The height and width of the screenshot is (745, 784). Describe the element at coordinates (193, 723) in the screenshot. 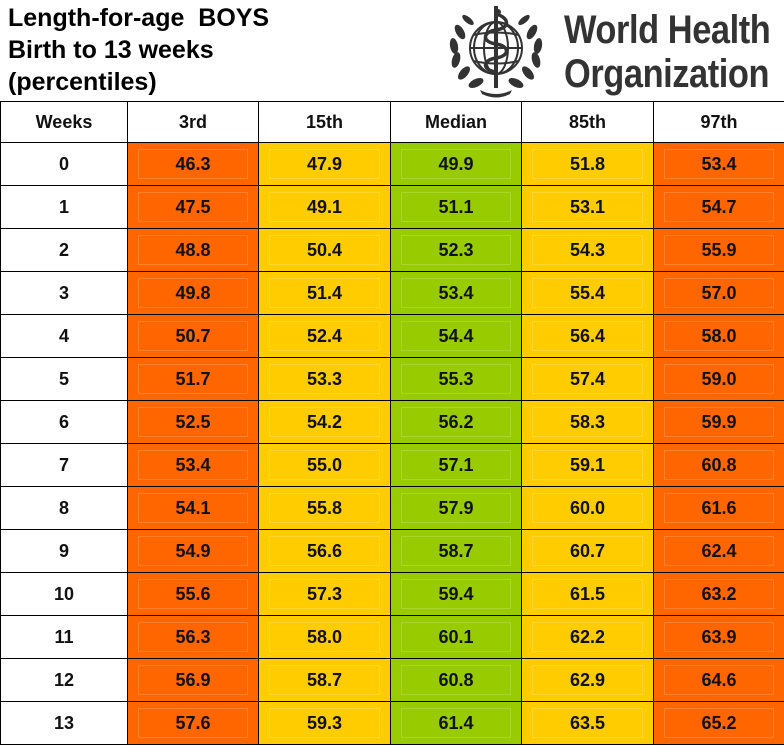

I see `p3-cell: 57.6` at that location.